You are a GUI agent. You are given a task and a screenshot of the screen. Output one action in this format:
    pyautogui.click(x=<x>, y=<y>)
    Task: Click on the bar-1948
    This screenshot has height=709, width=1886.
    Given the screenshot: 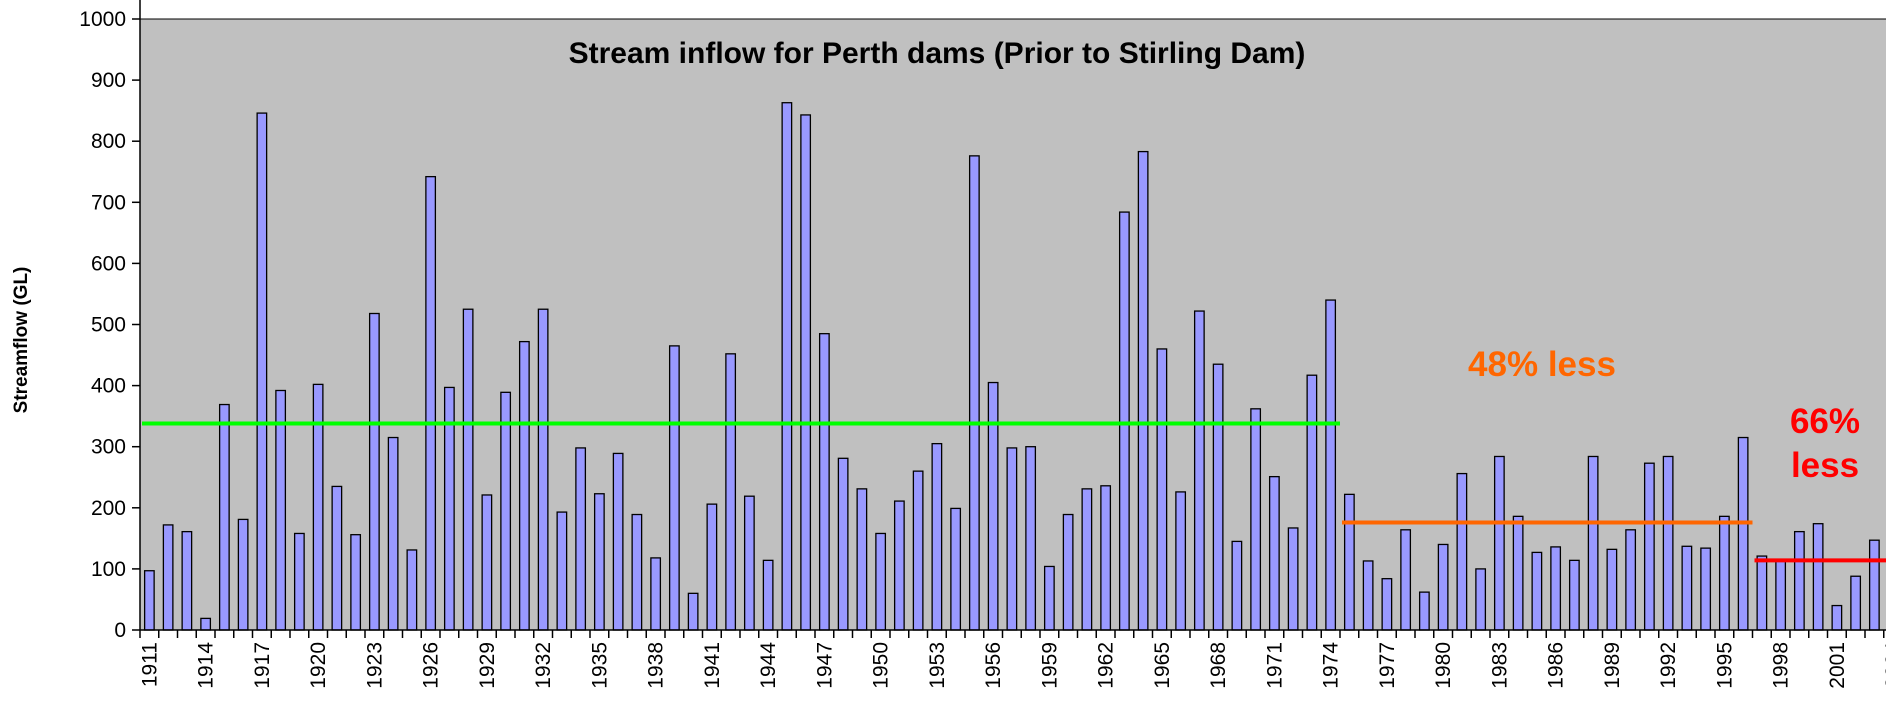 What is the action you would take?
    pyautogui.click(x=843, y=544)
    